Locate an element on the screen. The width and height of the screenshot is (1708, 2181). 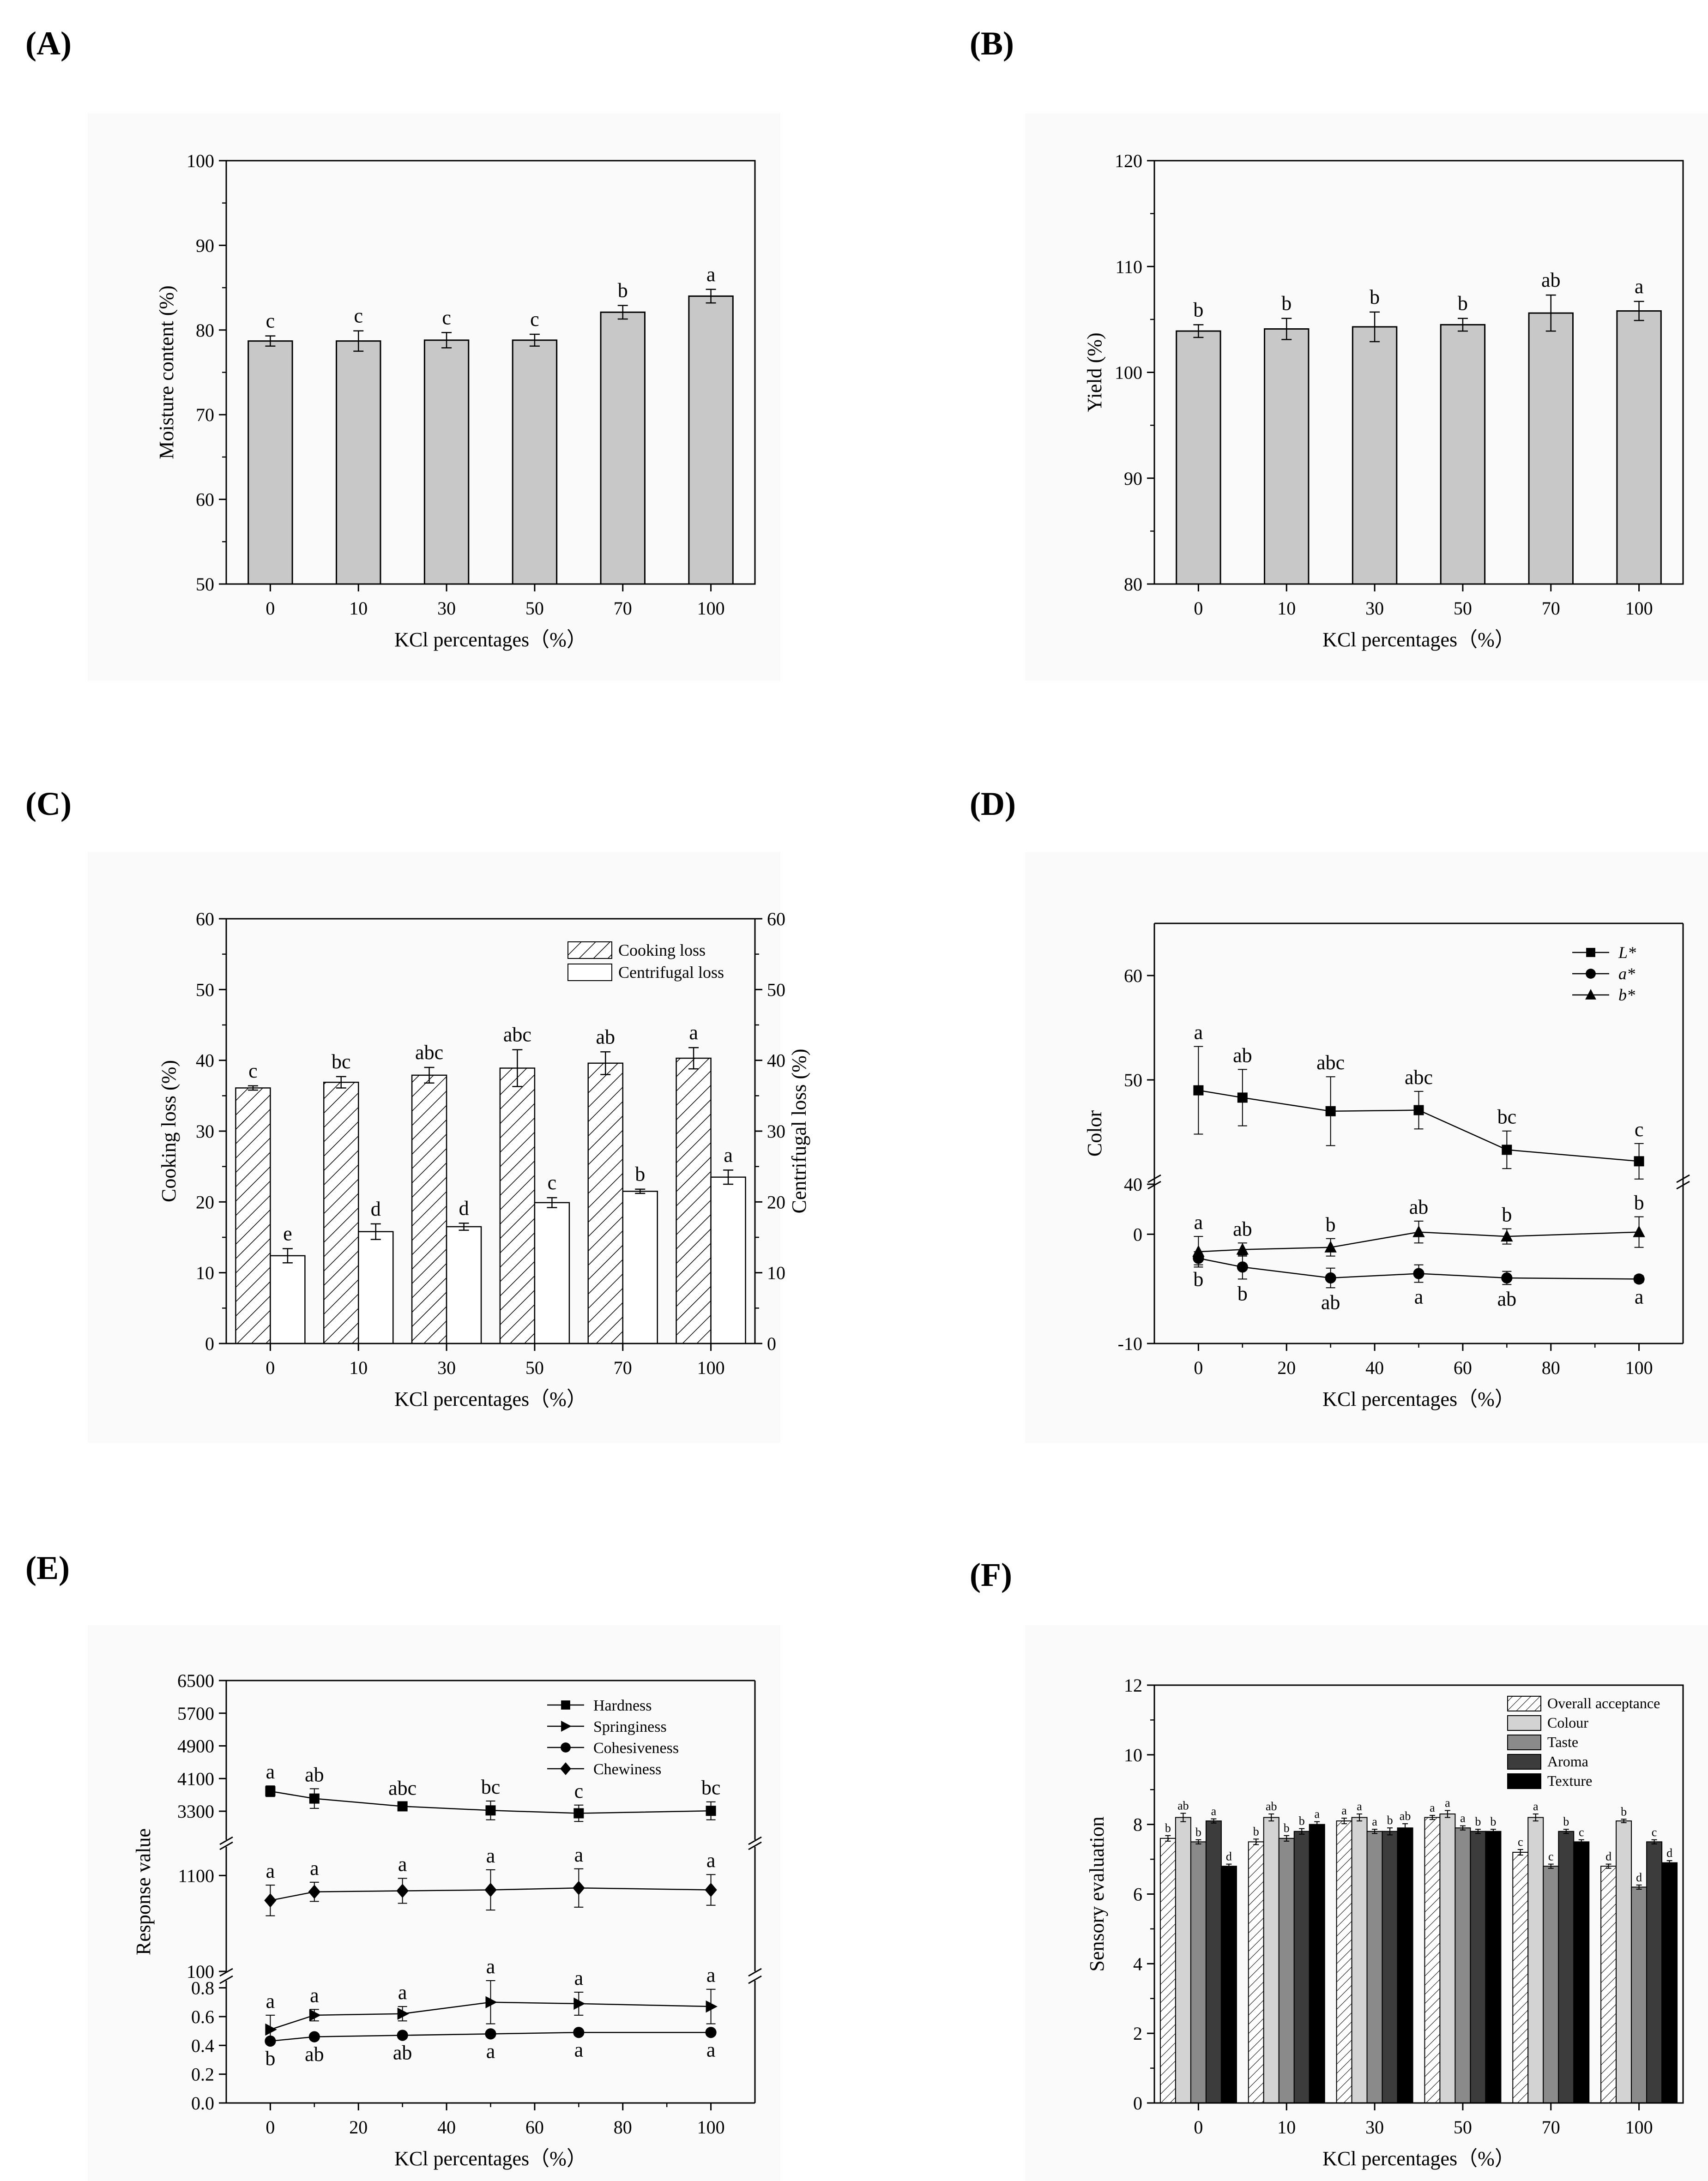
legend-label: Colour is located at coordinates (1567, 1722).